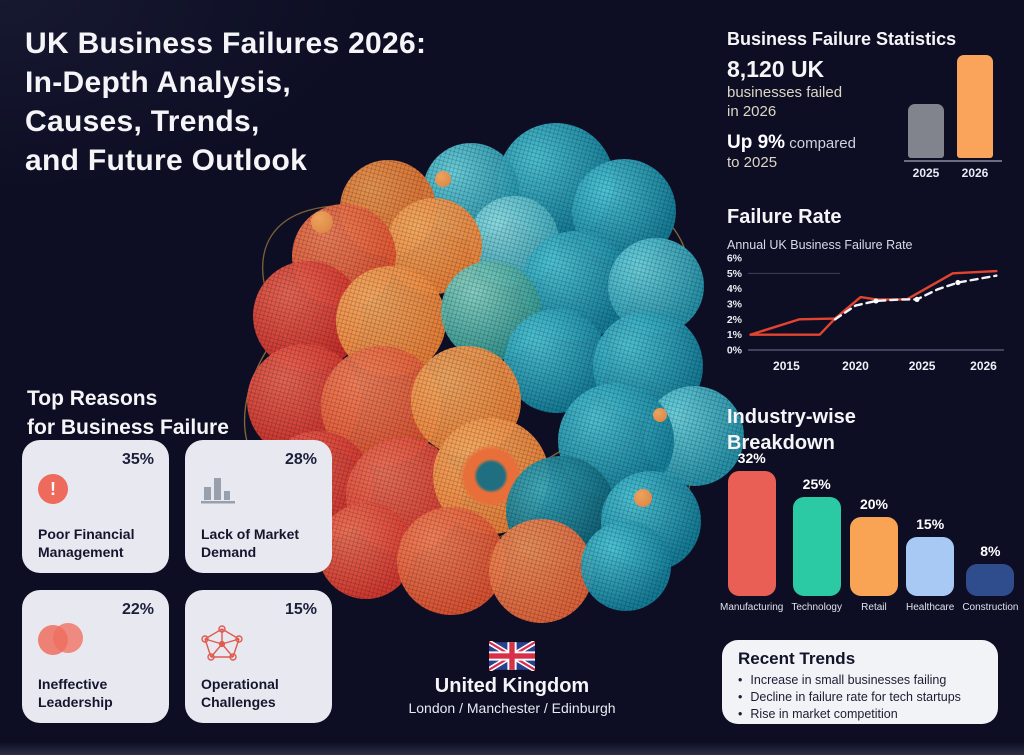  What do you see at coordinates (752, 607) in the screenshot?
I see `industry-axis-label: Manufacturing` at bounding box center [752, 607].